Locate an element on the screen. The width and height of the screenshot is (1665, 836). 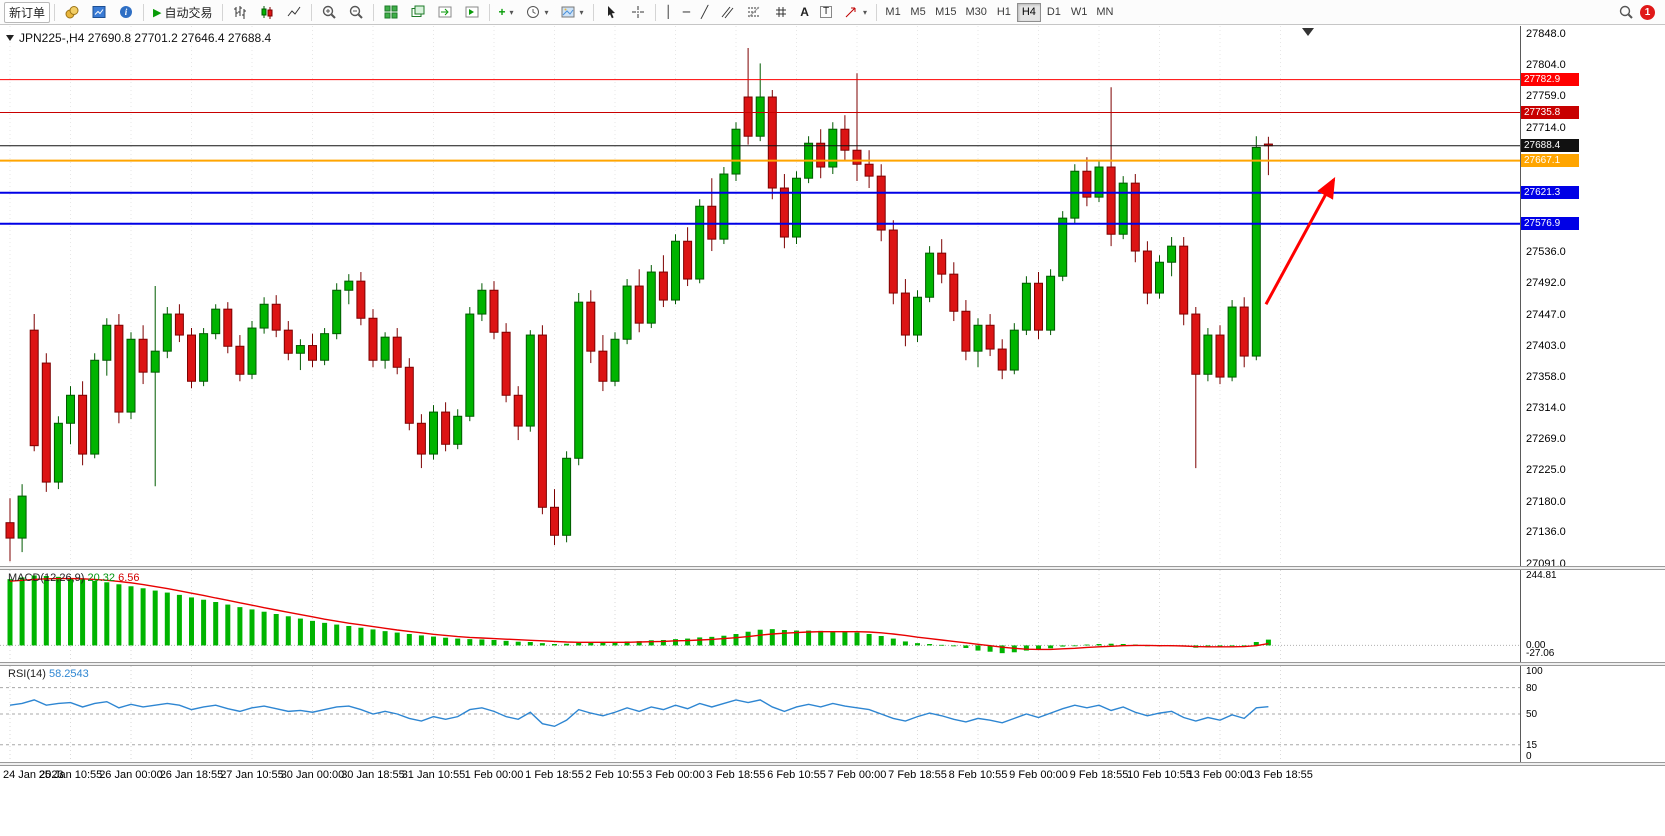
chart-shift-button is located at coordinates (472, 12).